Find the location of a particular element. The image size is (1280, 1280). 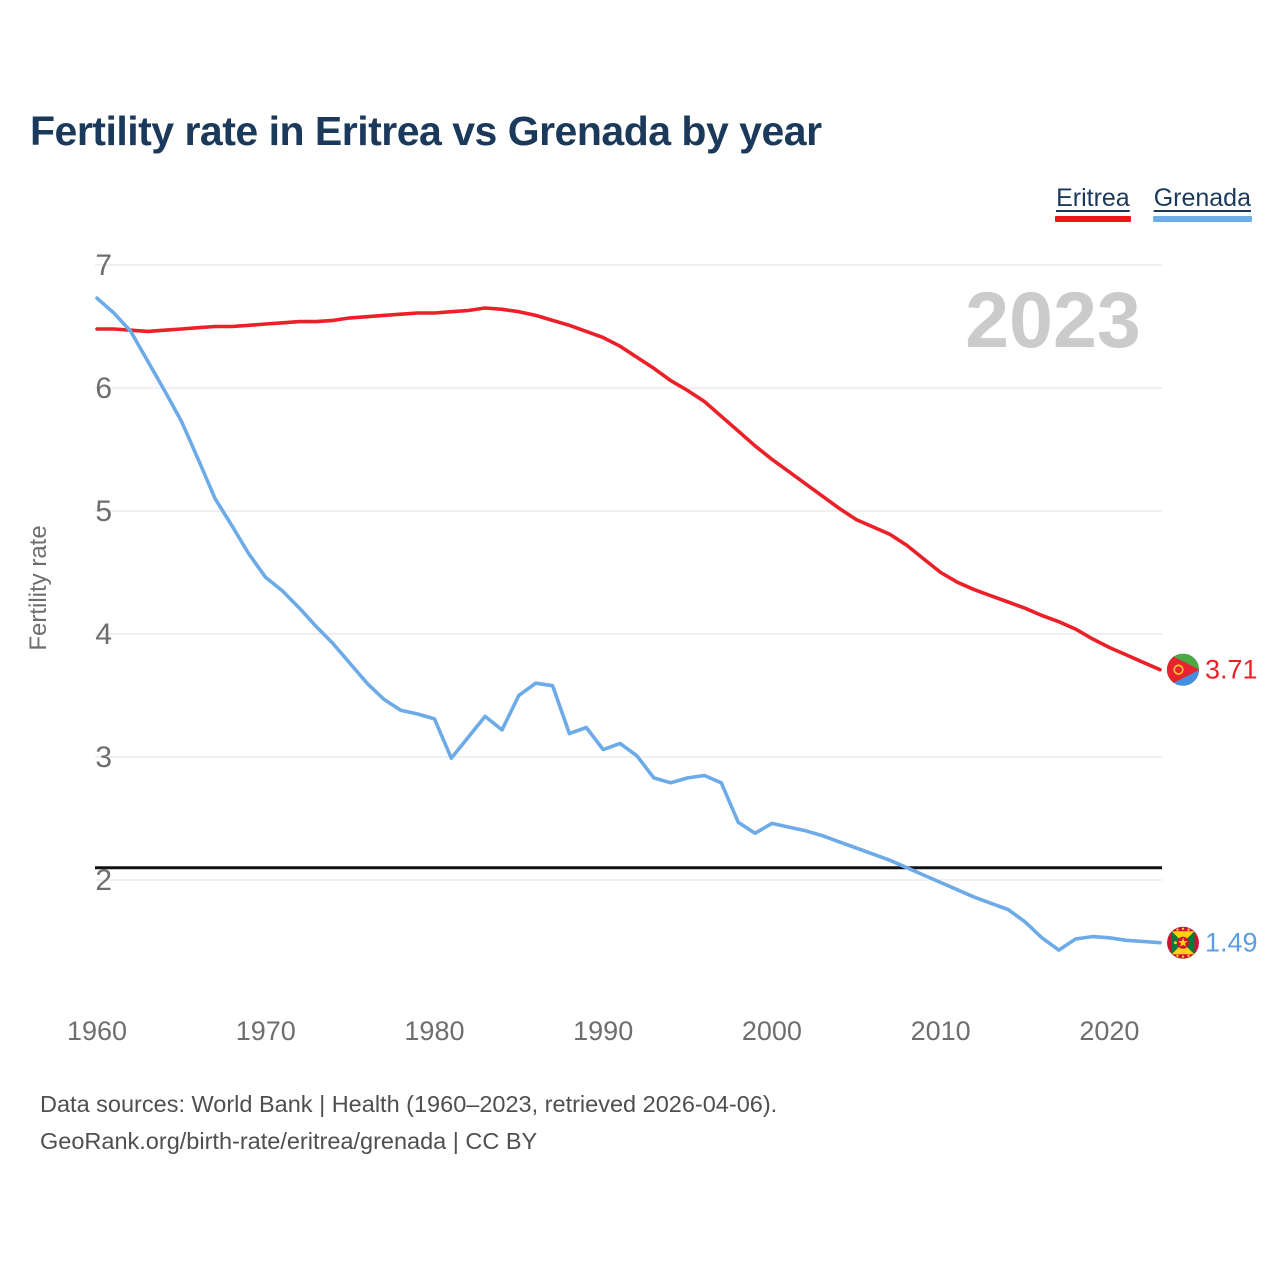

legend-label-eritrea: Eritrea is located at coordinates (1093, 198).